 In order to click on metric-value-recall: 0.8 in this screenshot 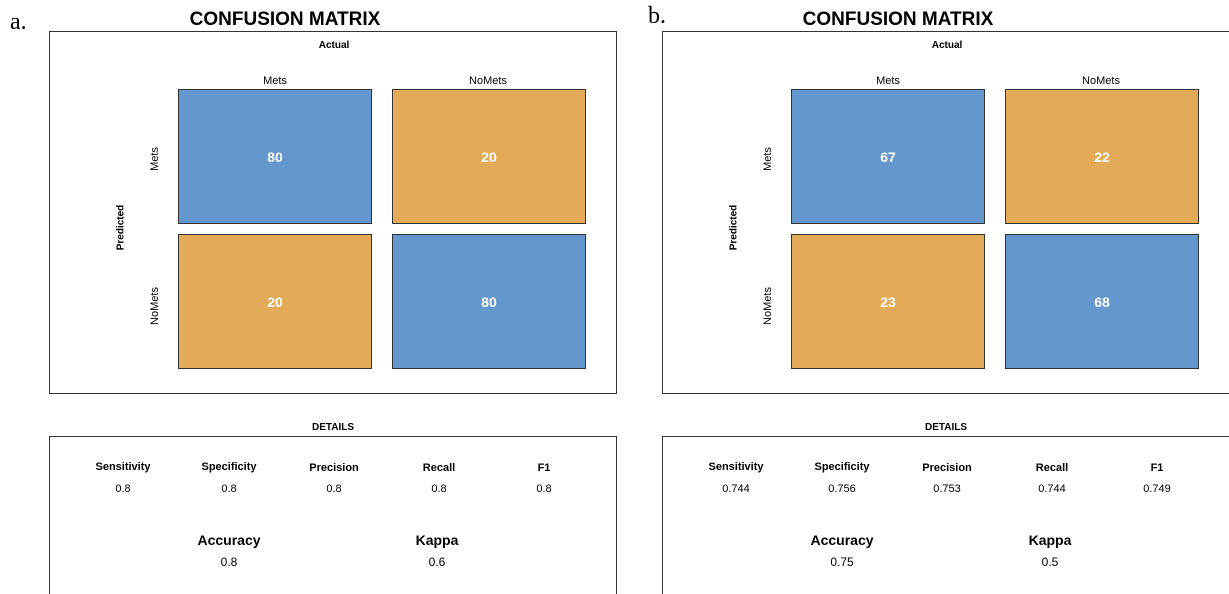, I will do `click(439, 489)`.